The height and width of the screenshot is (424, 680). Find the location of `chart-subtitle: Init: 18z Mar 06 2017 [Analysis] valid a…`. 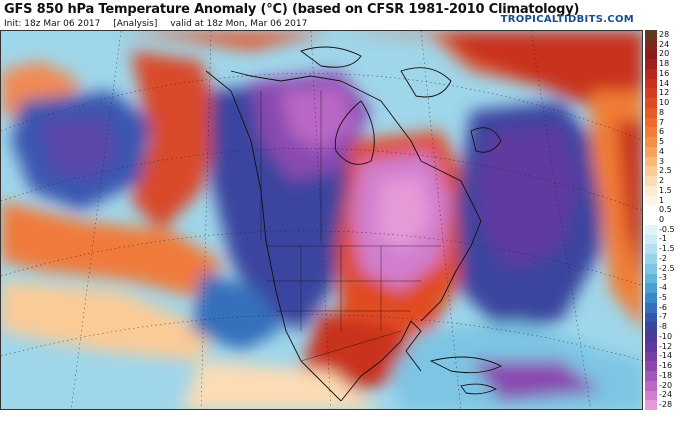

chart-subtitle: Init: 18z Mar 06 2017 [Analysis] valid a… is located at coordinates (160, 24).